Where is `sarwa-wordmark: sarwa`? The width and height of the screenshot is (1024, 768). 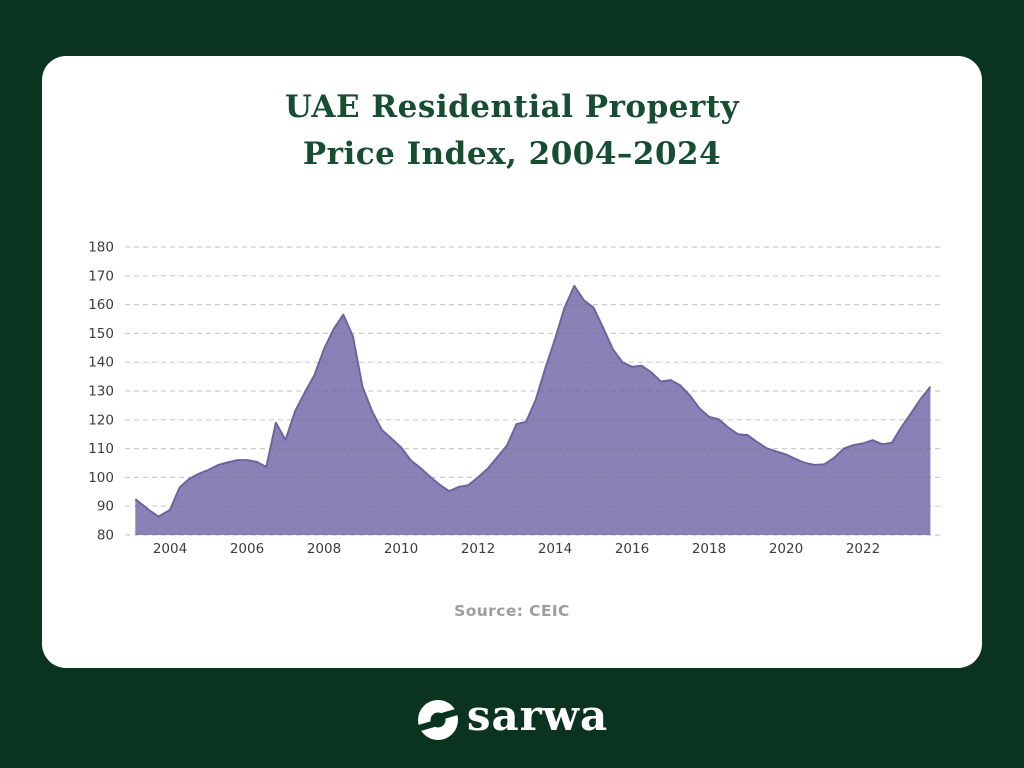 sarwa-wordmark: sarwa is located at coordinates (537, 715).